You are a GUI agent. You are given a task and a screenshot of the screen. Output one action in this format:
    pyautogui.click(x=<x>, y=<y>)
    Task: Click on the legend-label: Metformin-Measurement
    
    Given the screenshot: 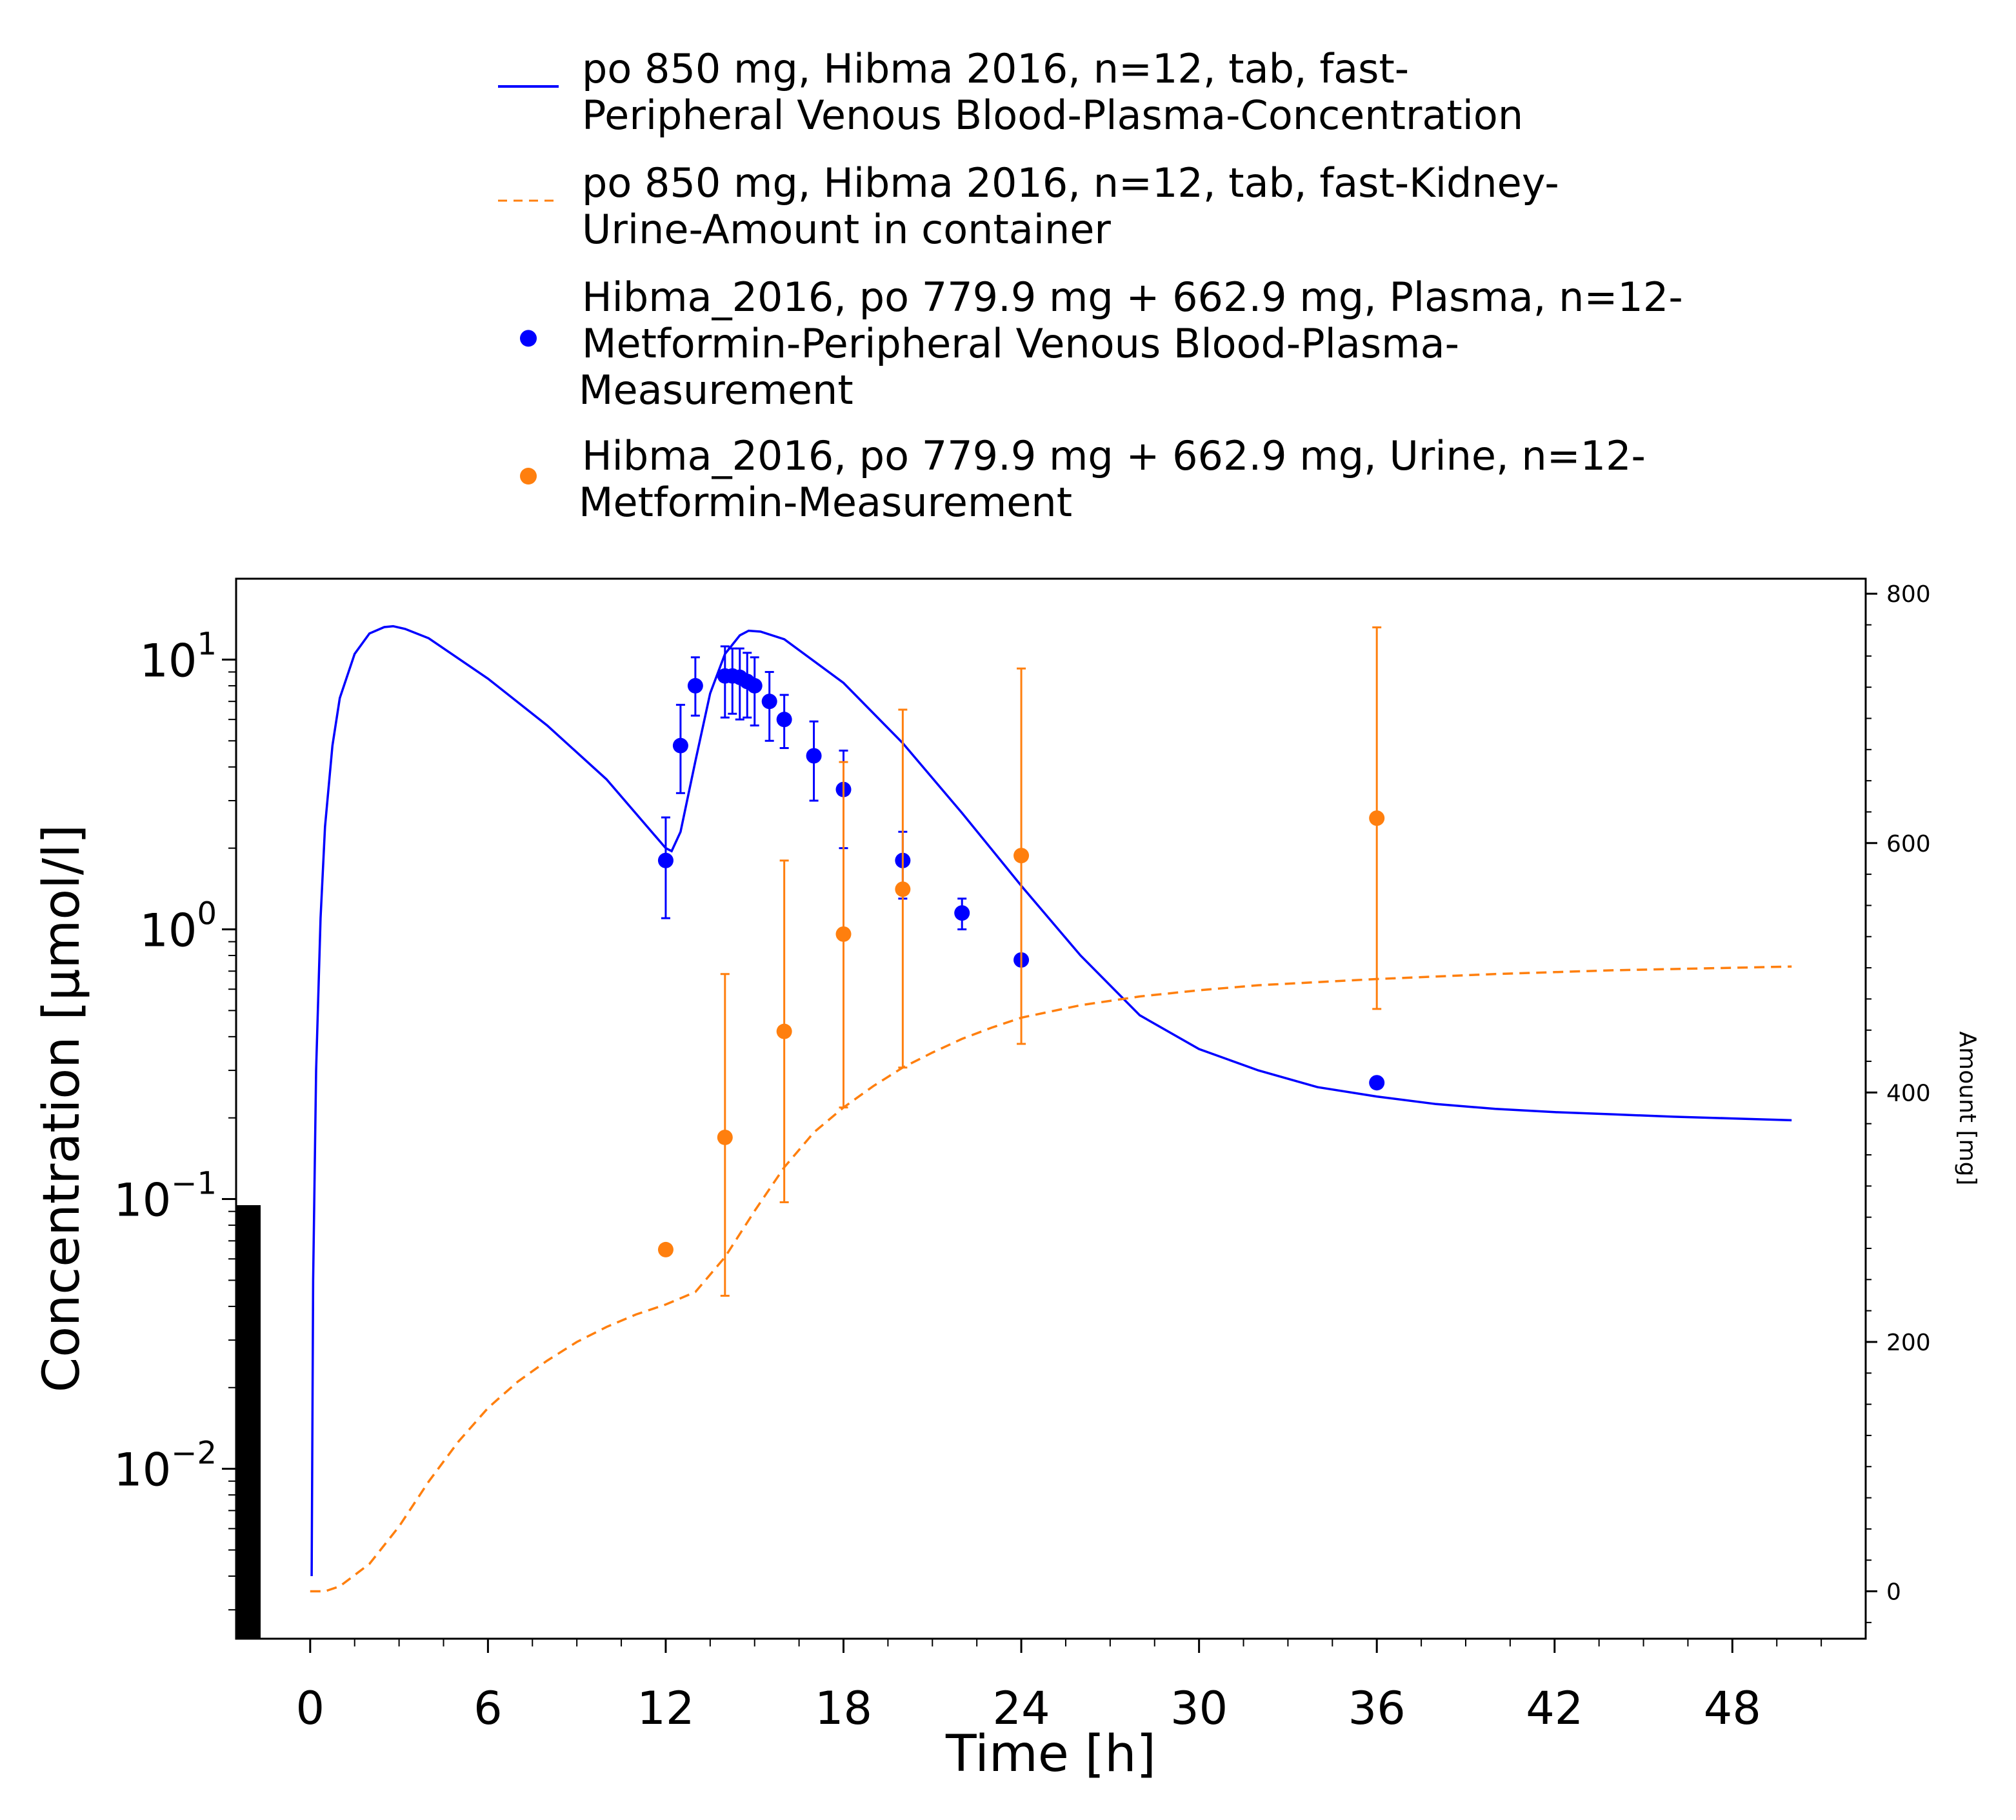 What is the action you would take?
    pyautogui.click(x=826, y=502)
    